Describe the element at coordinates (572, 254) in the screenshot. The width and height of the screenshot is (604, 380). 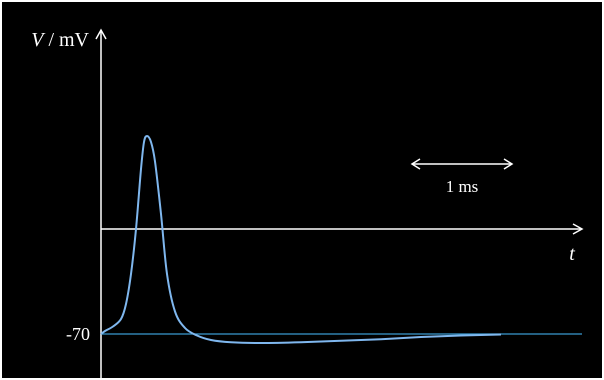
I see `x-axis-label: t` at that location.